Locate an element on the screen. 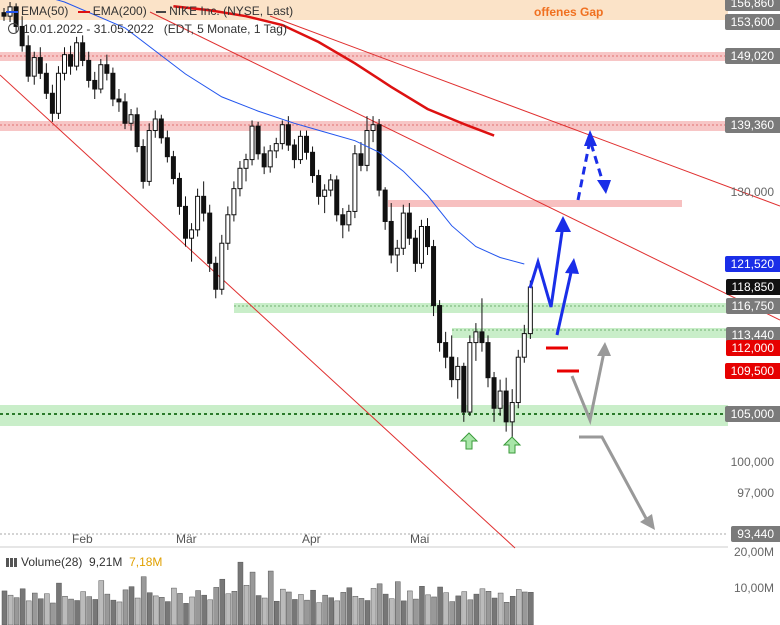  price-tick: 100,000 is located at coordinates (752, 462).